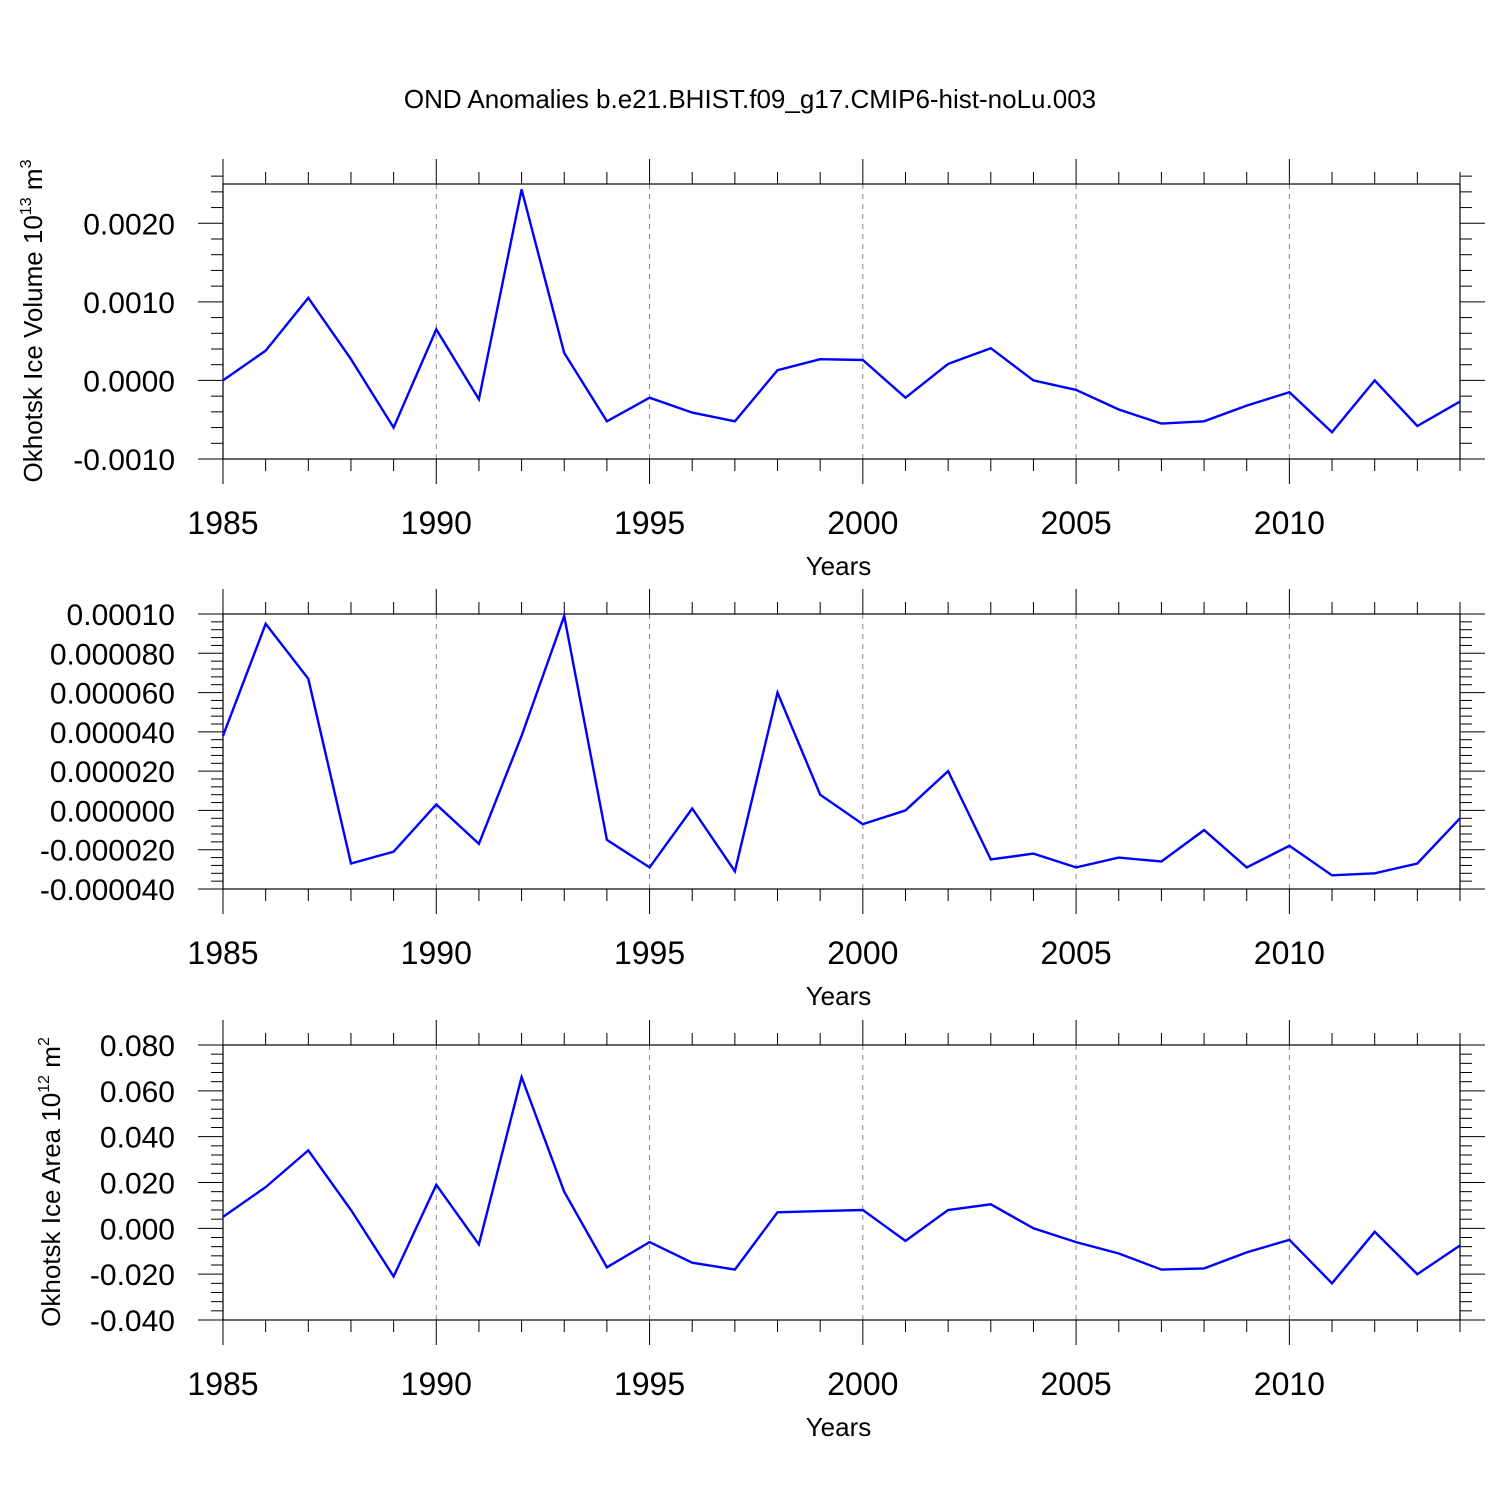 This screenshot has width=1500, height=1500. I want to click on y-tick-label: 0.00010, so click(121, 615).